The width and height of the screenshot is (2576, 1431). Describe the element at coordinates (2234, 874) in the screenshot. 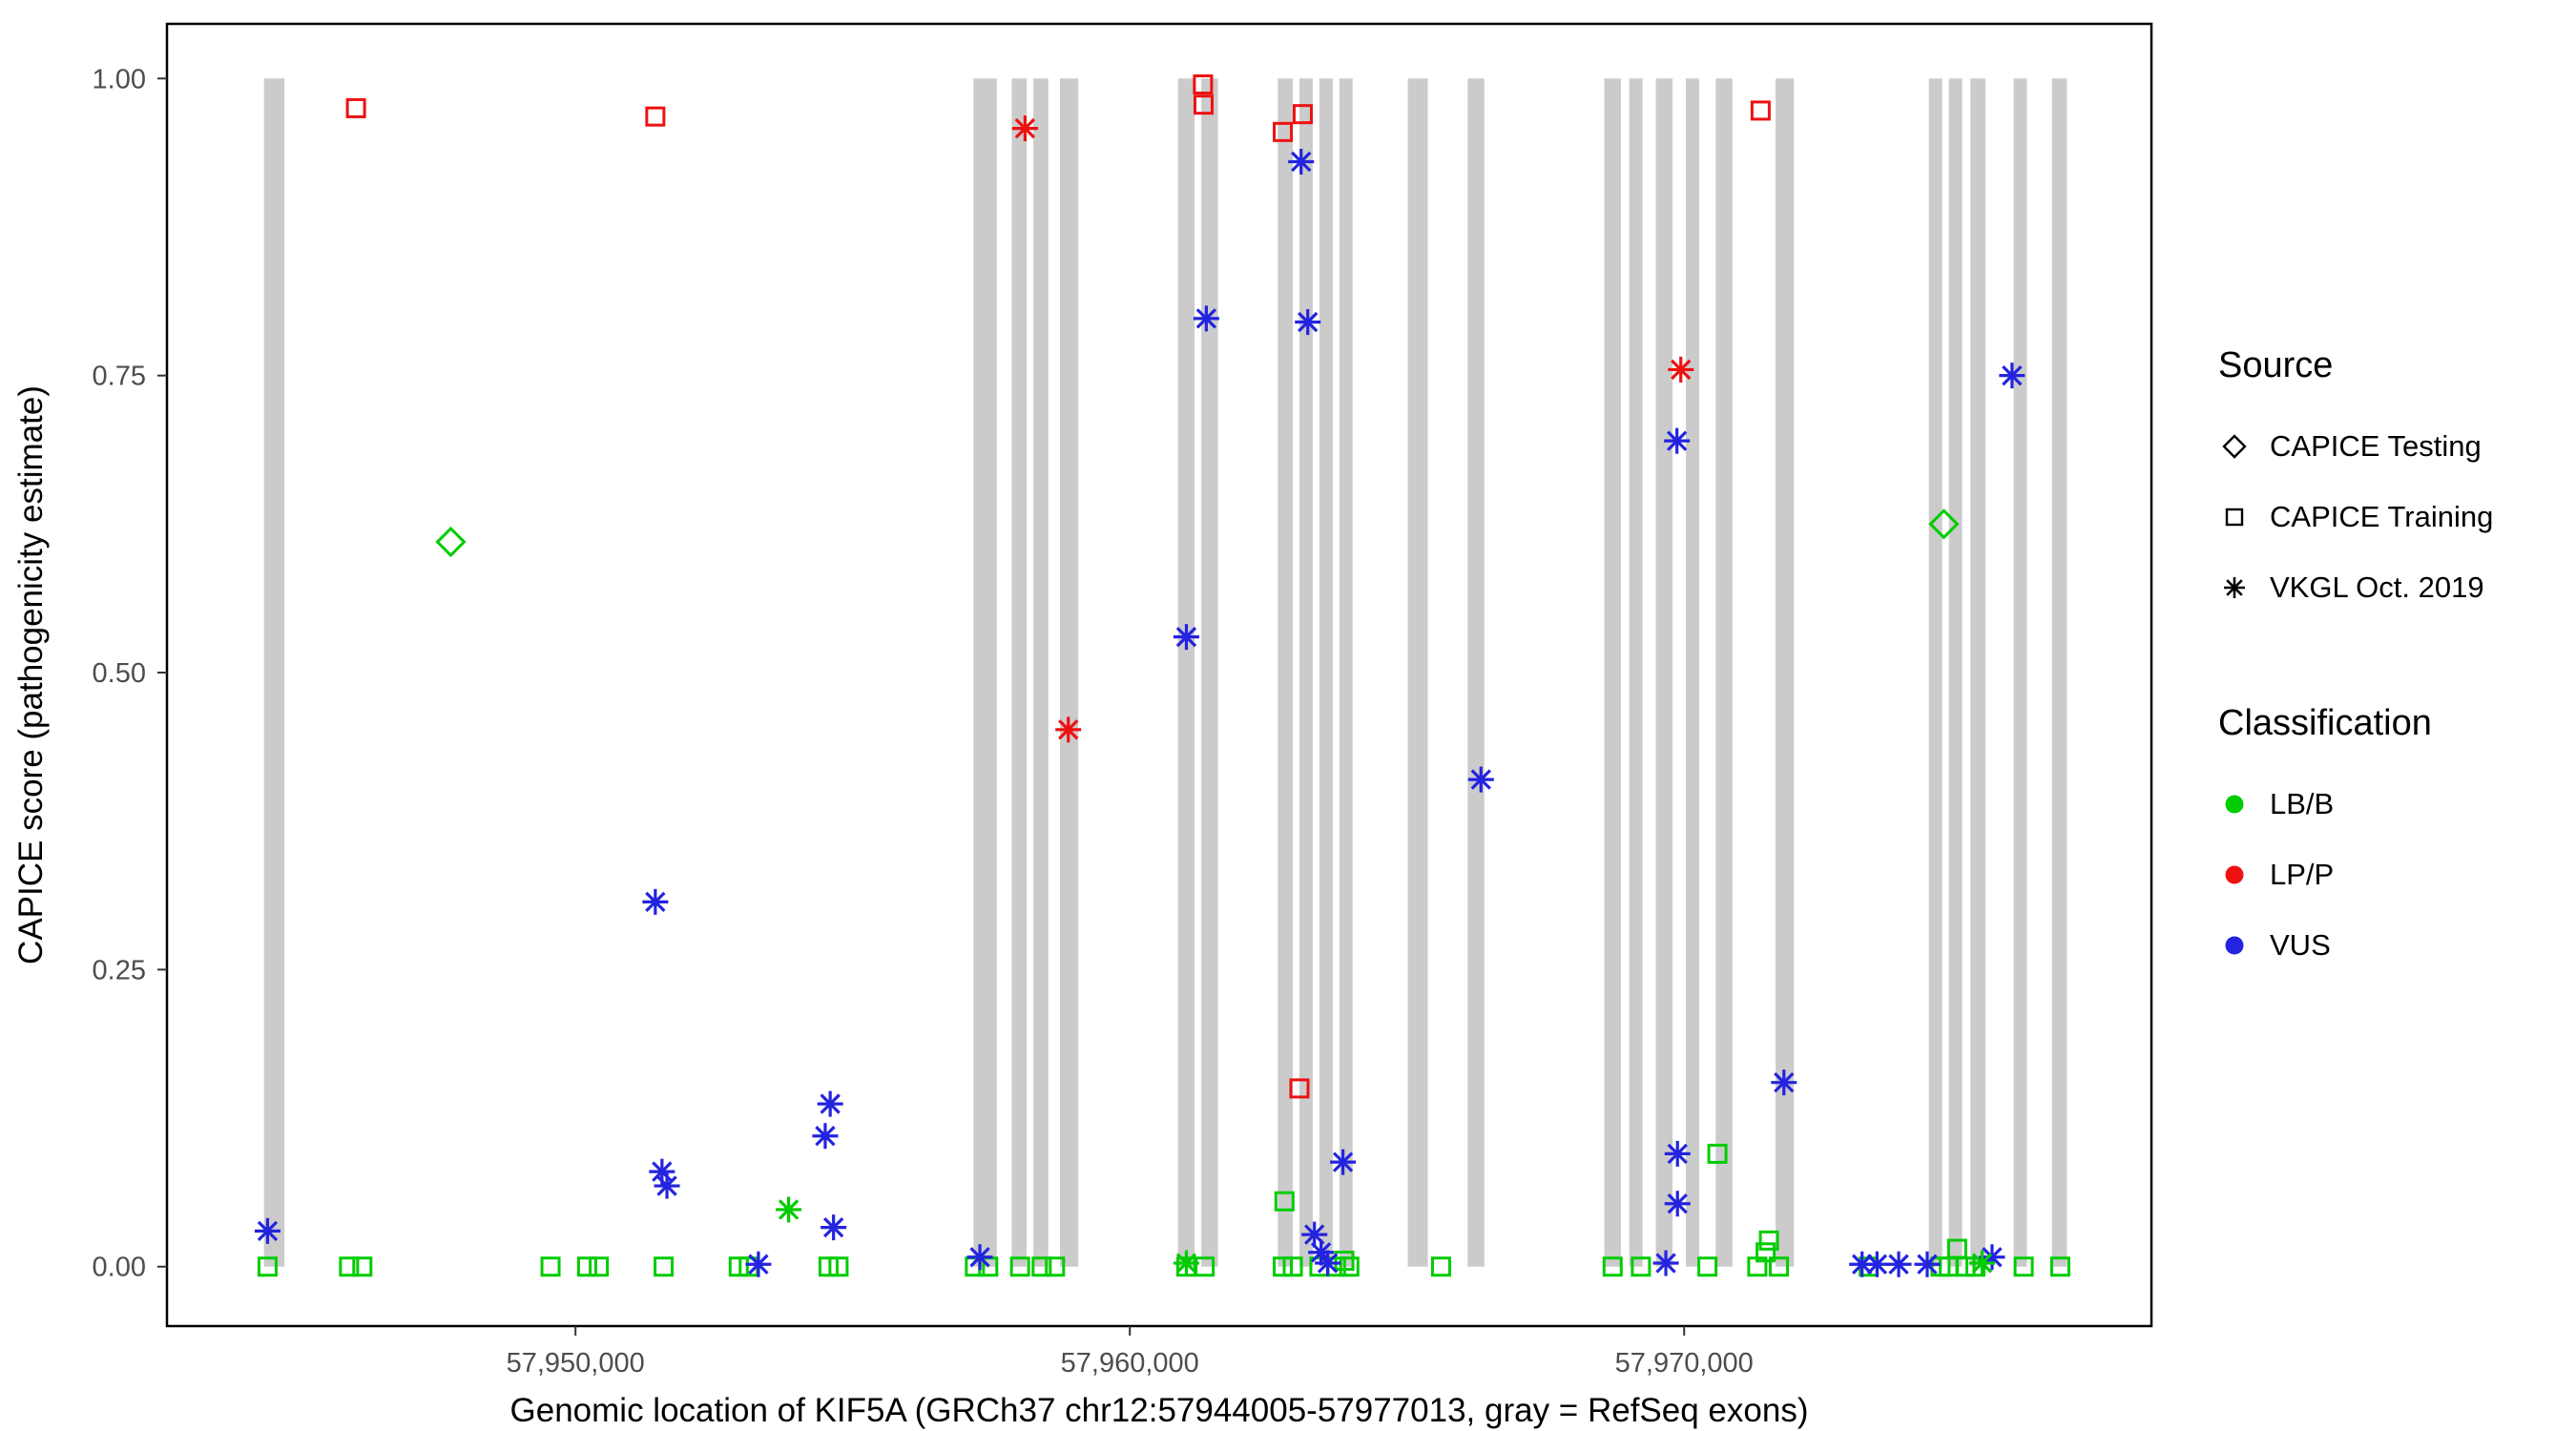

I see `red-dot-icon` at that location.